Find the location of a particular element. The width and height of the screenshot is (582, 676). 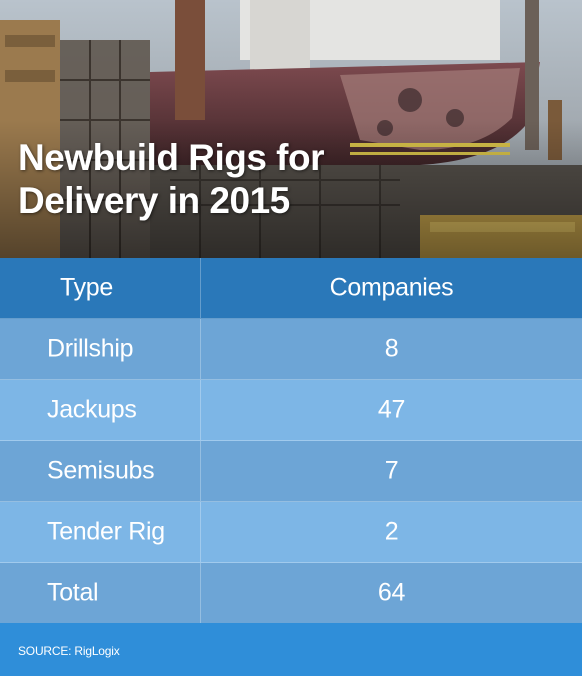

type-cell: Total is located at coordinates (100, 593).